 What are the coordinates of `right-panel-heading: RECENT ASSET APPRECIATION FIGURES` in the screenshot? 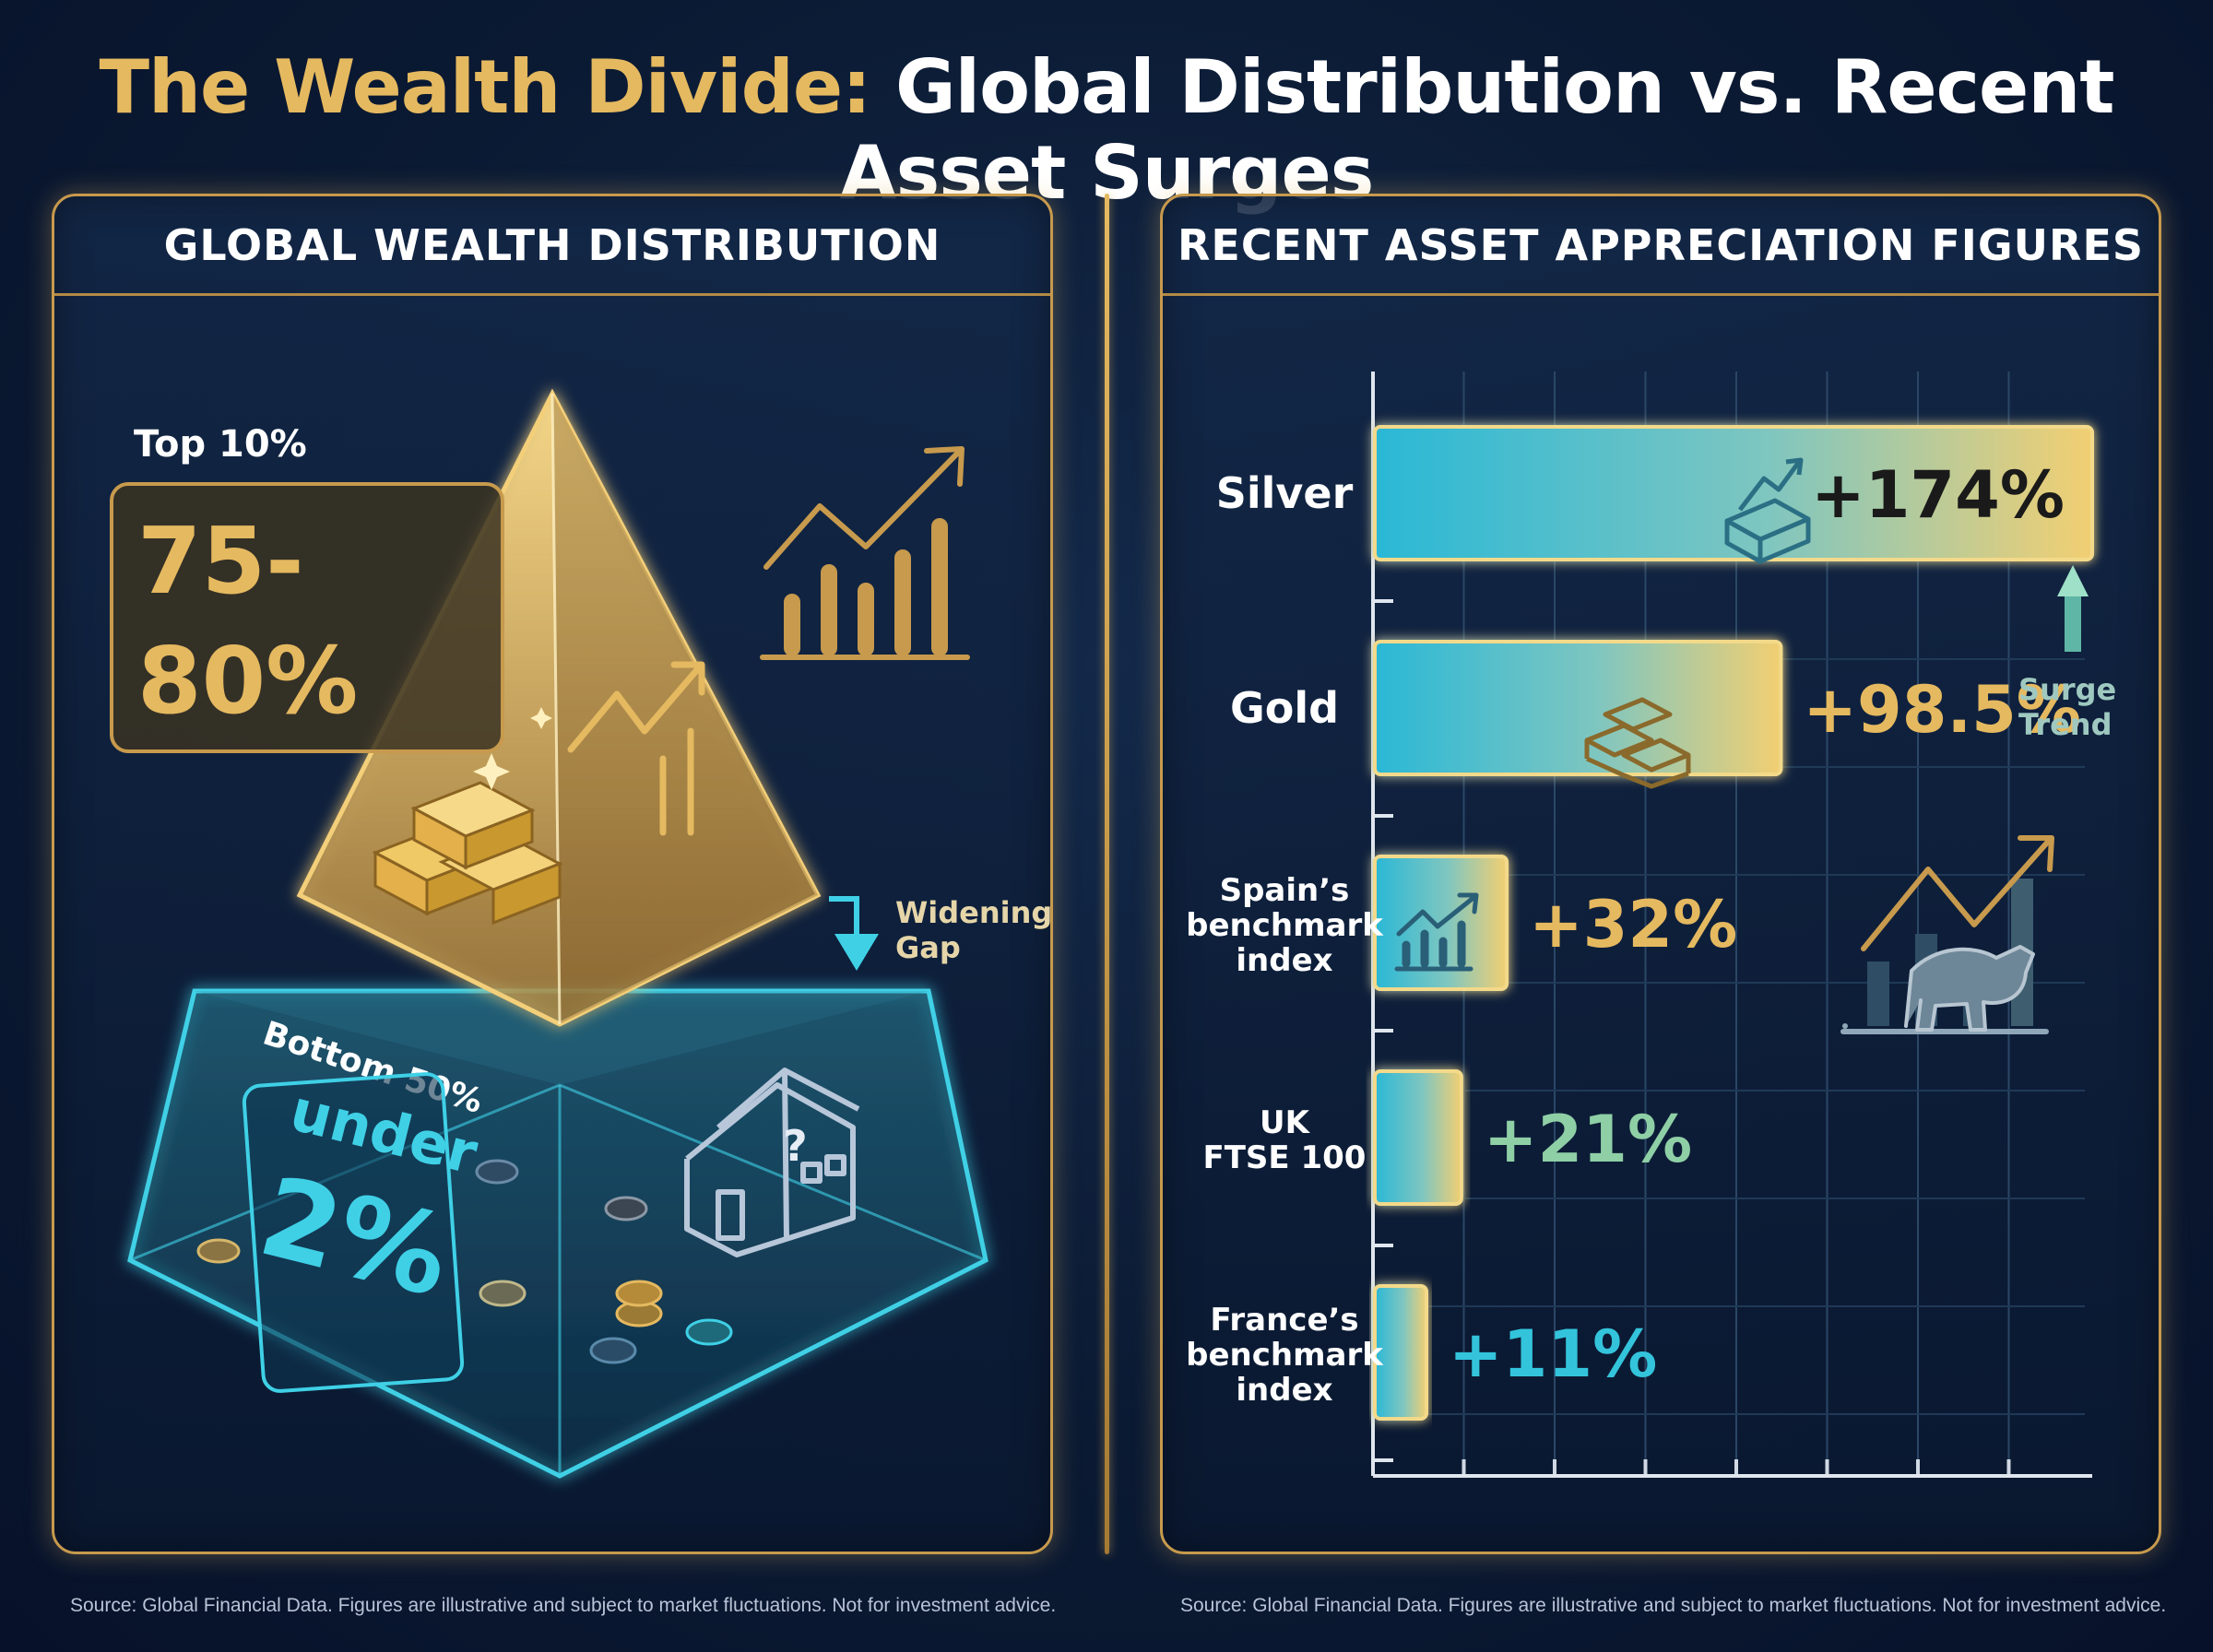 It's located at (1661, 246).